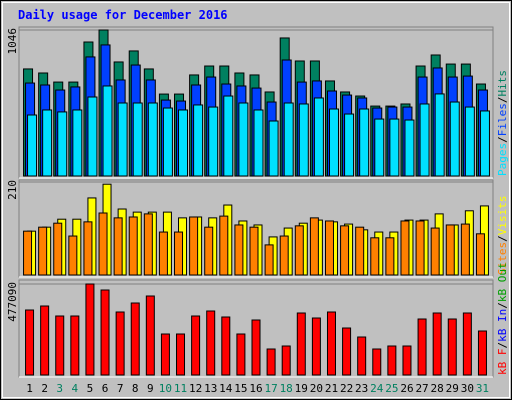  I want to click on legend-entry: Hits, so click(502, 83).